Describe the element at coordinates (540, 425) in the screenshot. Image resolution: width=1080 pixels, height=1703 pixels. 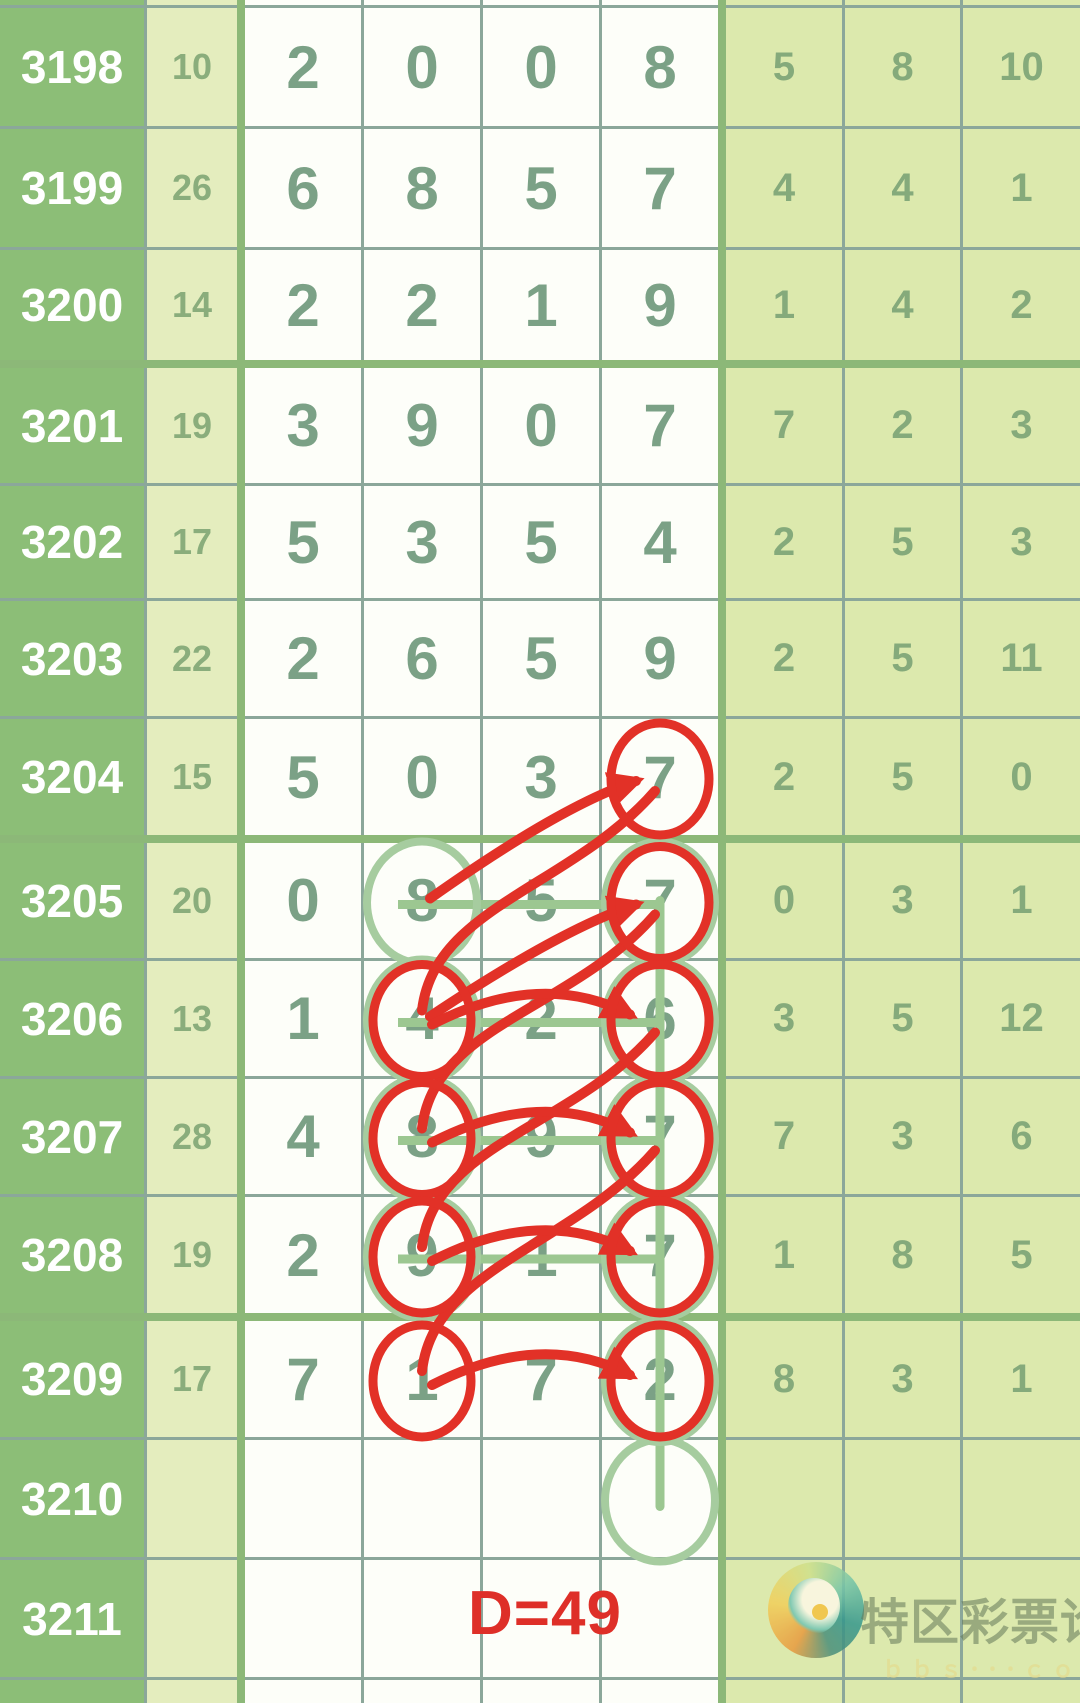
I see `table-row-3201: 3201 19 3 9 0 7 7 2 3` at that location.